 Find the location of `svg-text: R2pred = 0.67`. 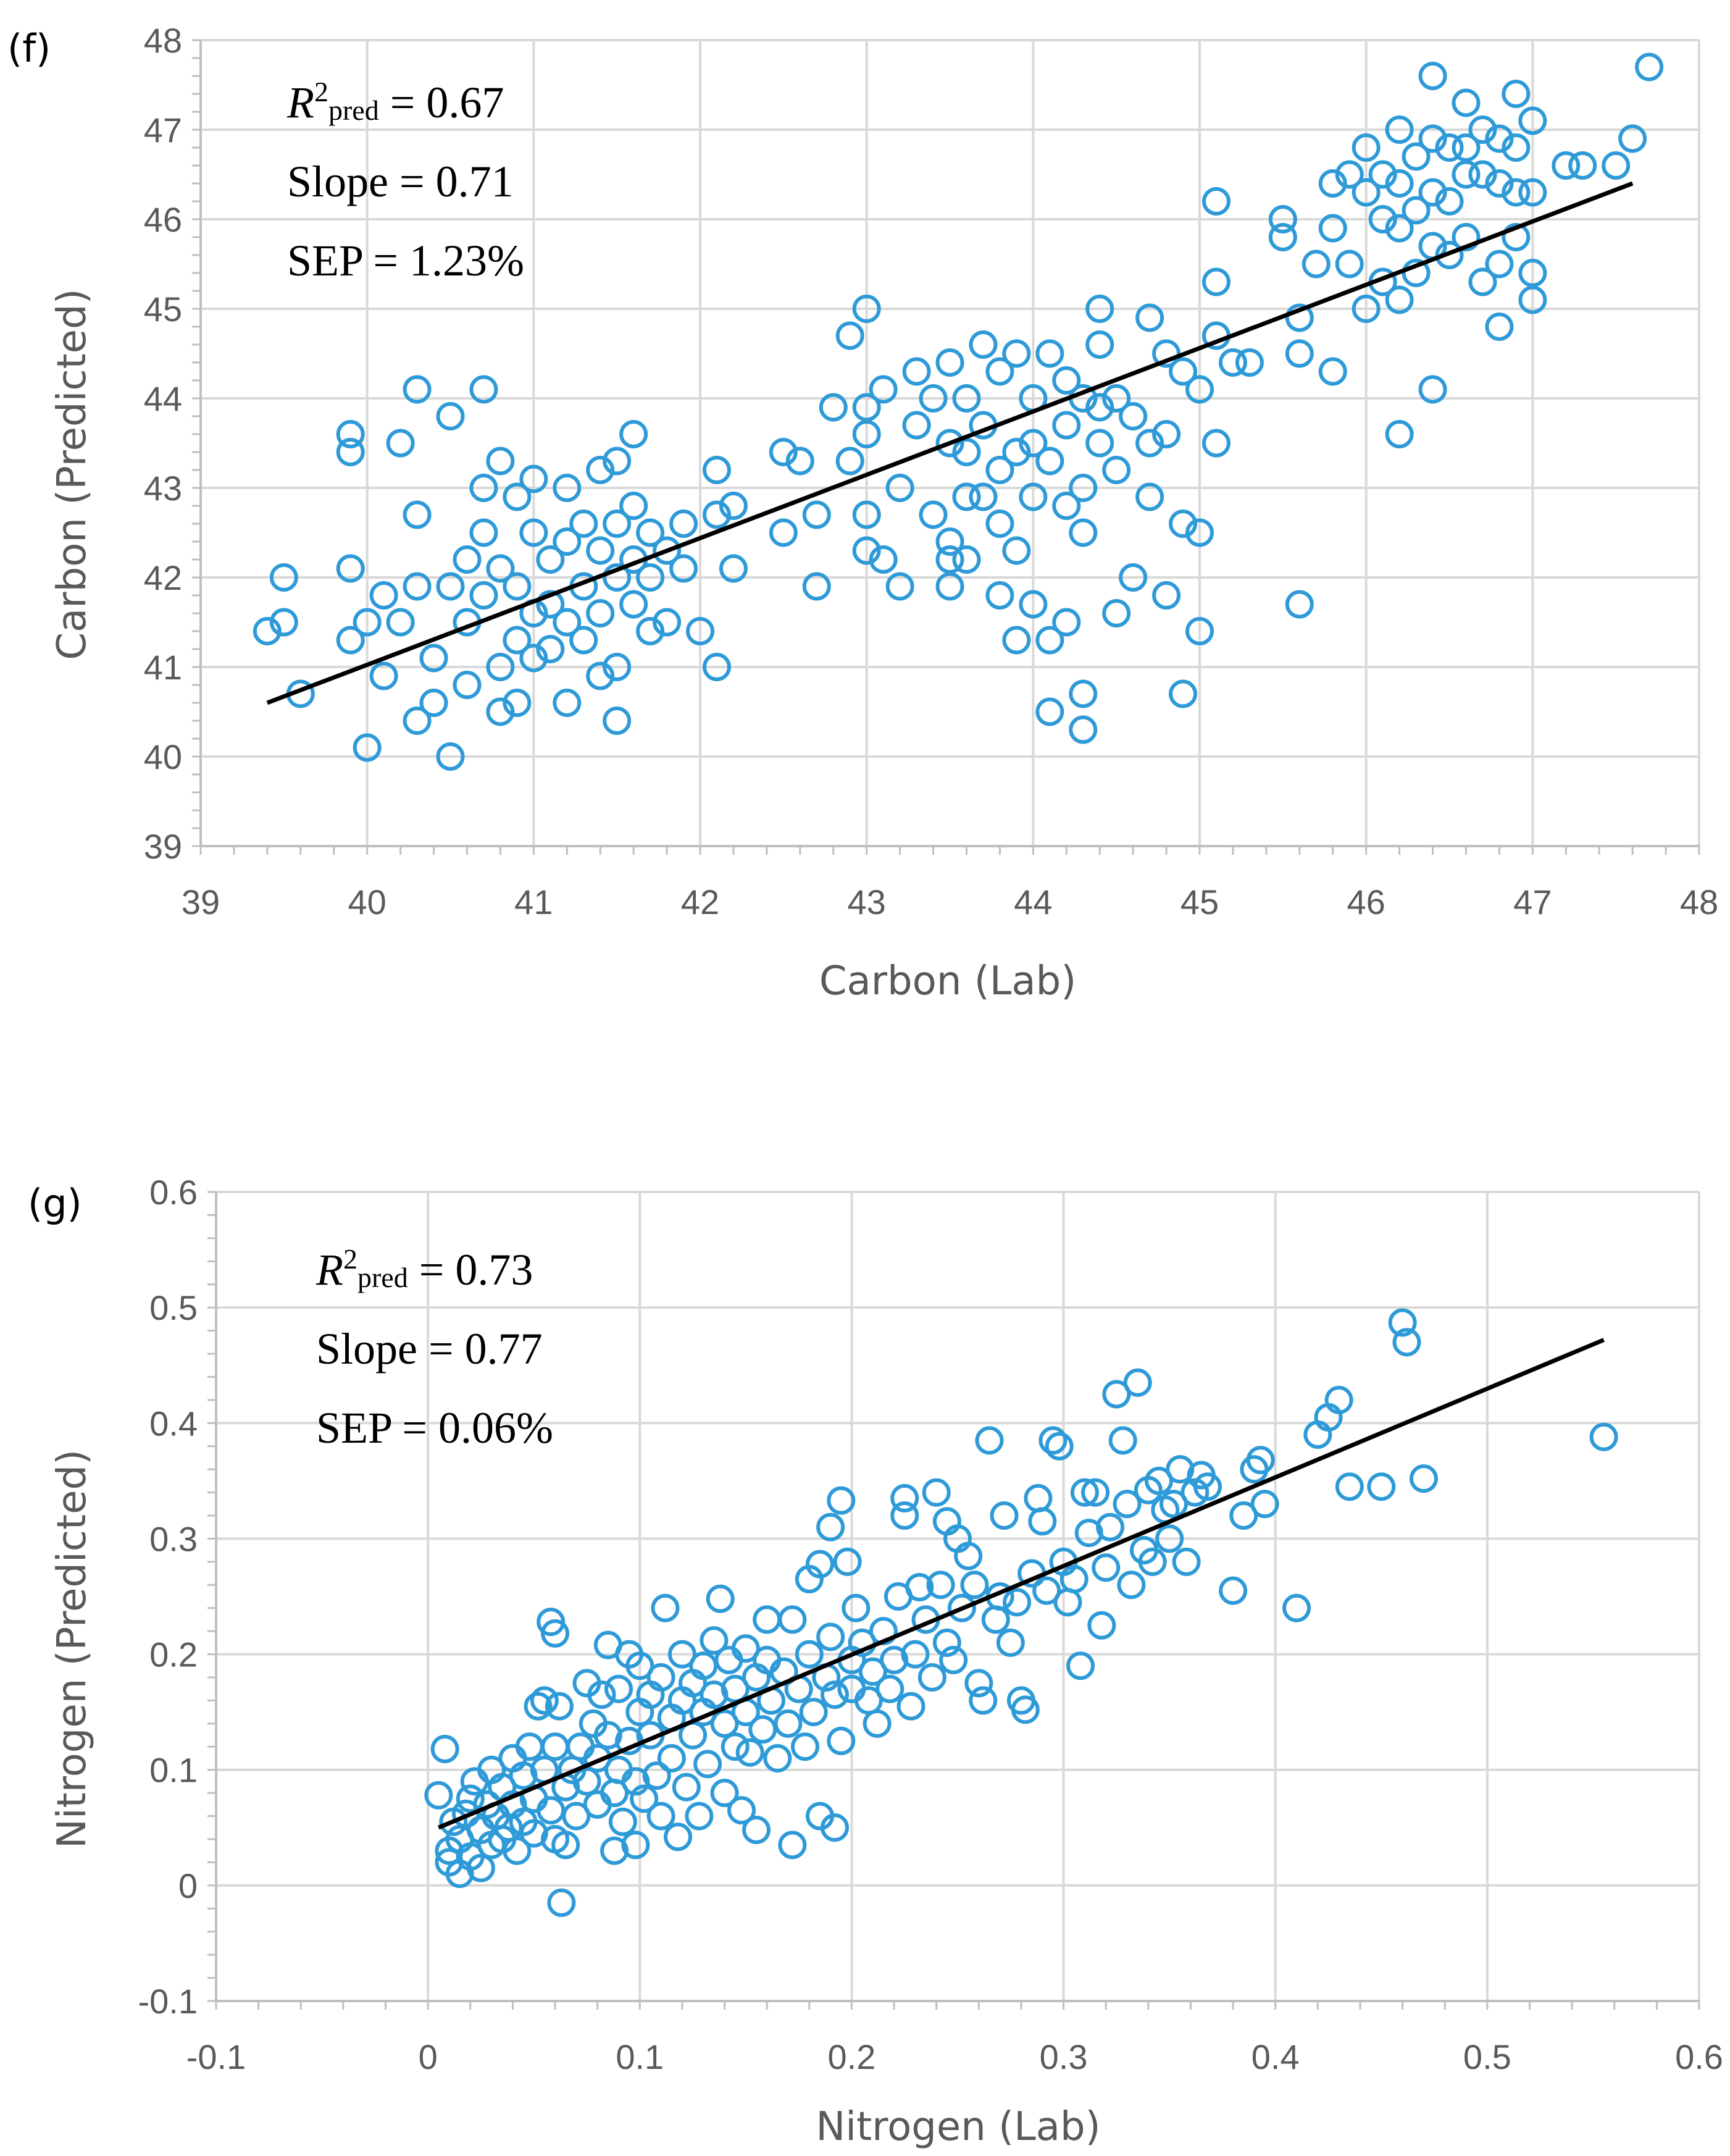

svg-text: R2pred = 0.67 is located at coordinates (395, 101).